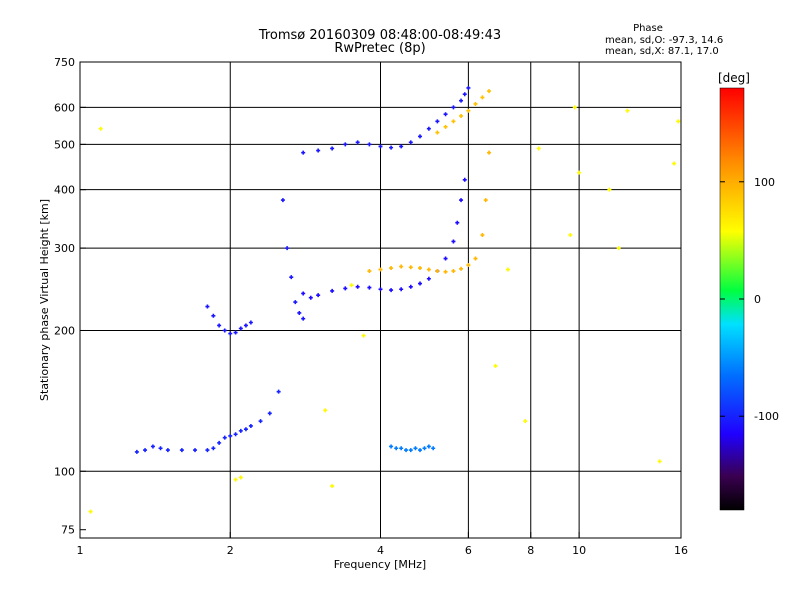 The width and height of the screenshot is (800, 600). I want to click on colorbar-tick-label: 0, so click(757, 299).